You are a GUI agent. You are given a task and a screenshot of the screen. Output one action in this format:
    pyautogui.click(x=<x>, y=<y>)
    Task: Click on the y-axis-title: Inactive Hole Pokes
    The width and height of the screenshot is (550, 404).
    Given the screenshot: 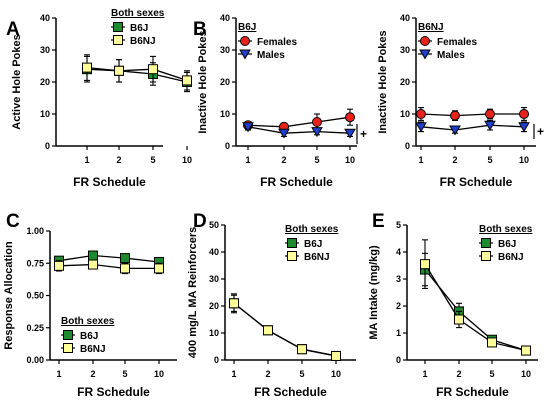 What is the action you would take?
    pyautogui.click(x=203, y=81)
    